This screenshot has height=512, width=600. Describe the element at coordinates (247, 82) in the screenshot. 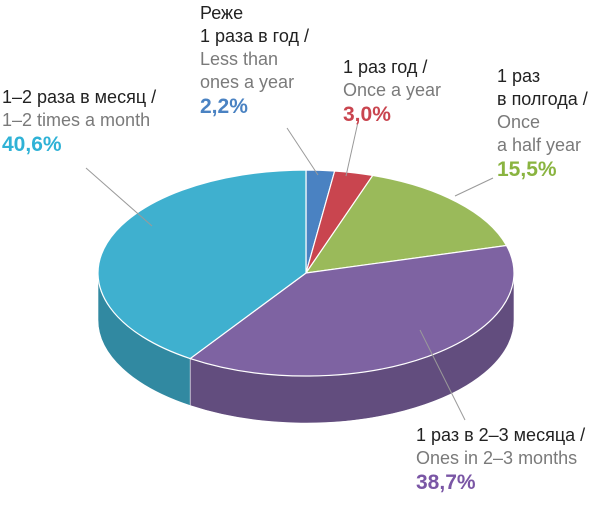

I see `slice-label-en: ones a year` at that location.